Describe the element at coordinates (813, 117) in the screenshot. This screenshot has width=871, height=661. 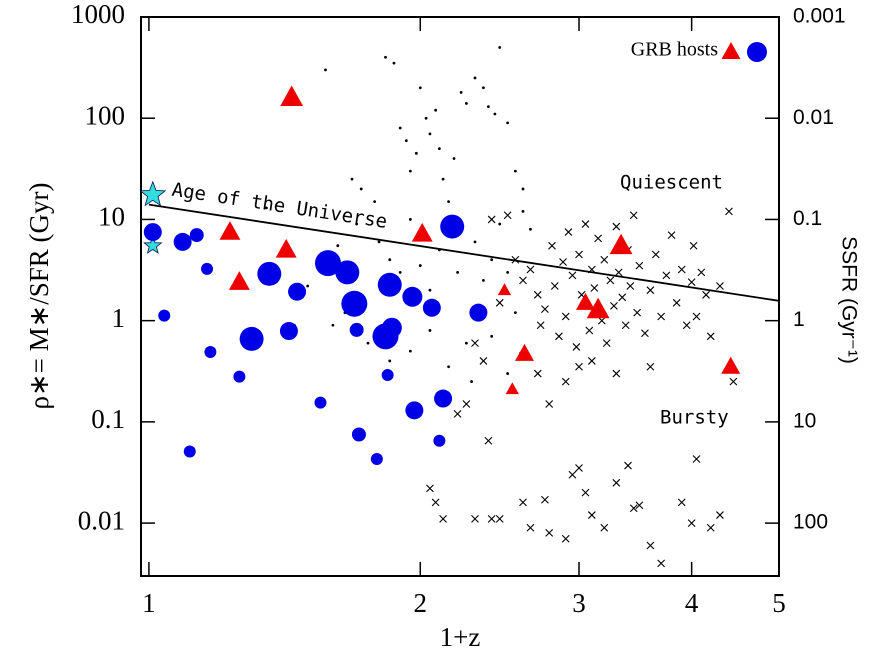
I see `y2-tick-label: 0.01` at that location.